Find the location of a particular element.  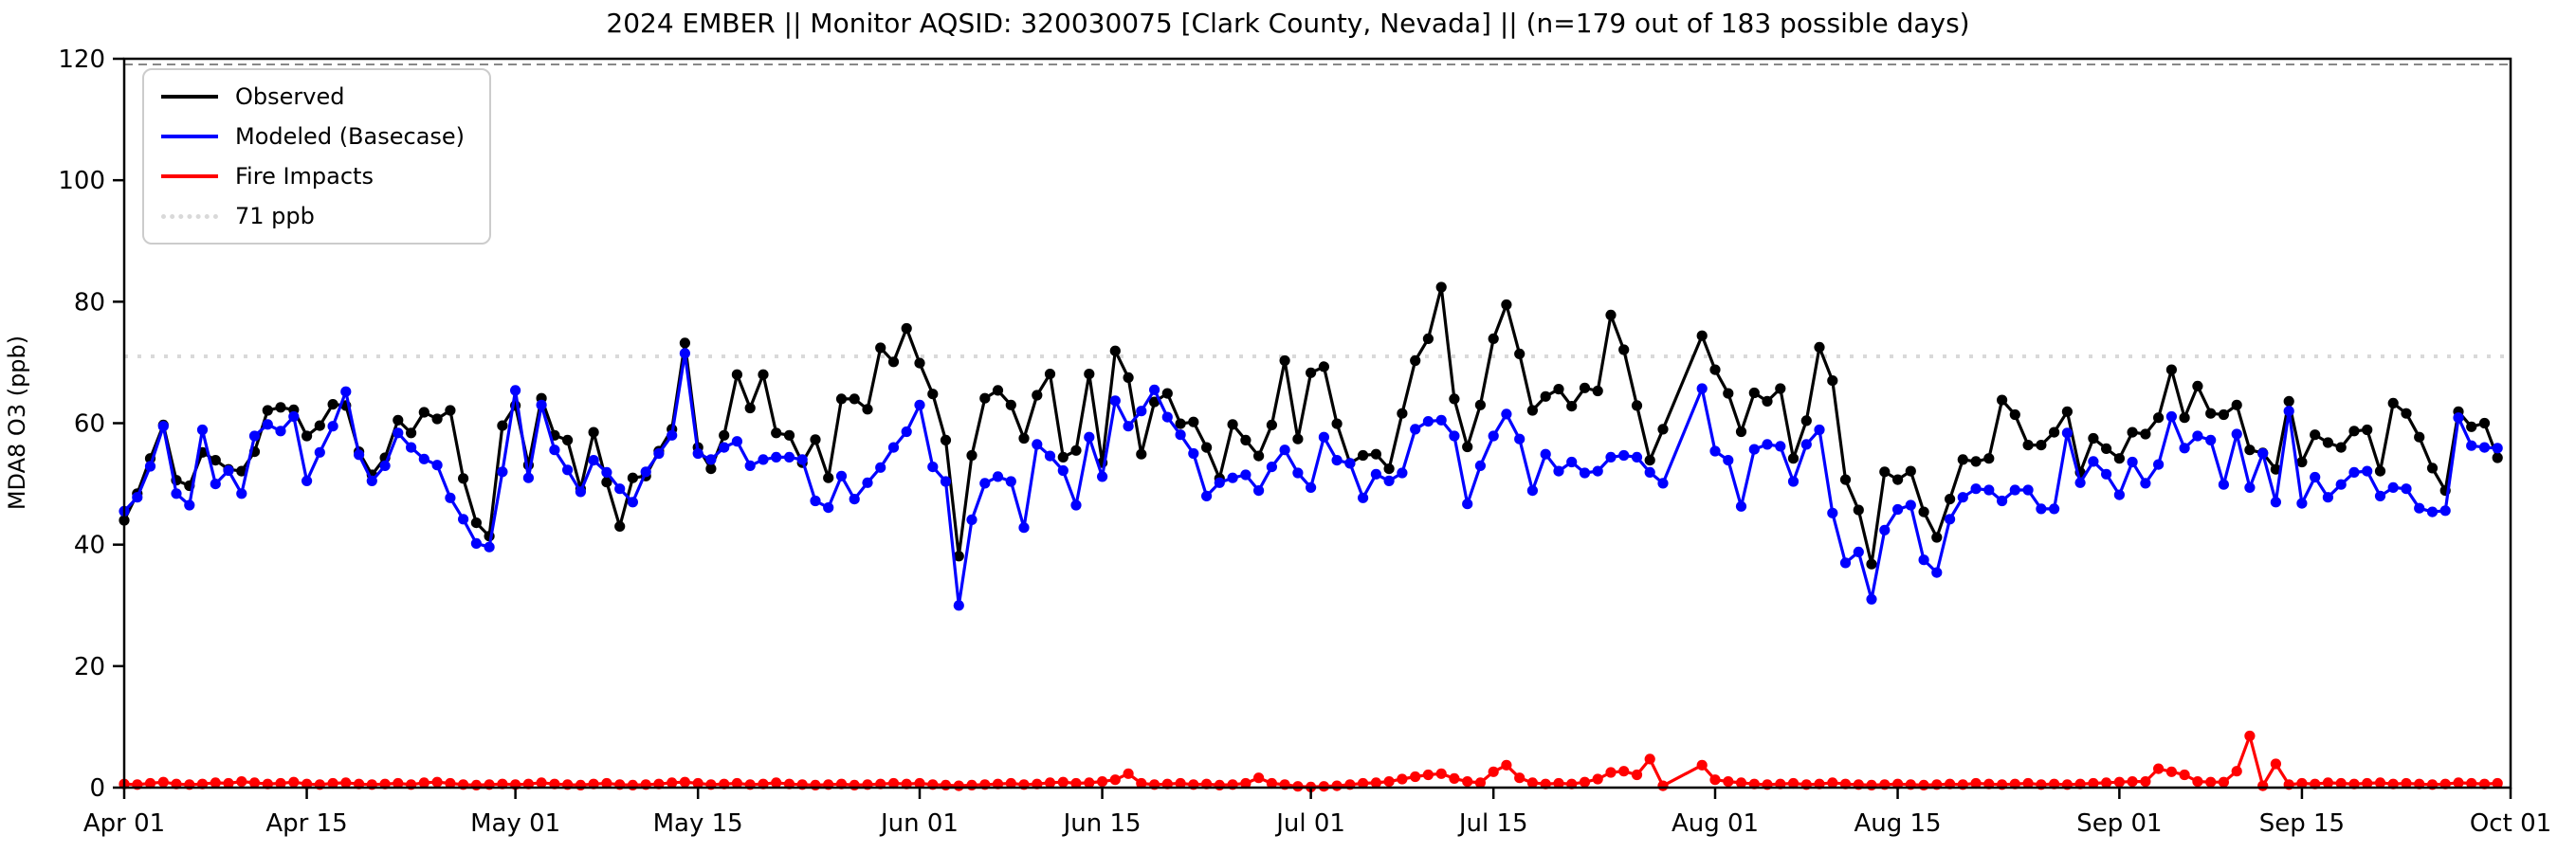

legend-item-modeled: Modeled (Basecase) is located at coordinates (313, 136).